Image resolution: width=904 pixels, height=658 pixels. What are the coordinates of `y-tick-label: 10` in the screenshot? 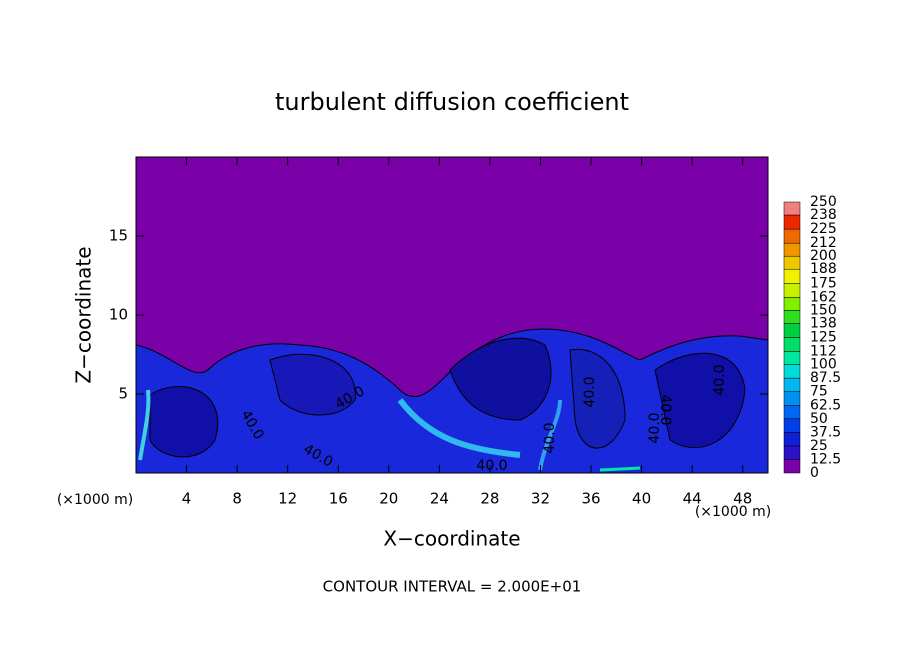 It's located at (118, 315).